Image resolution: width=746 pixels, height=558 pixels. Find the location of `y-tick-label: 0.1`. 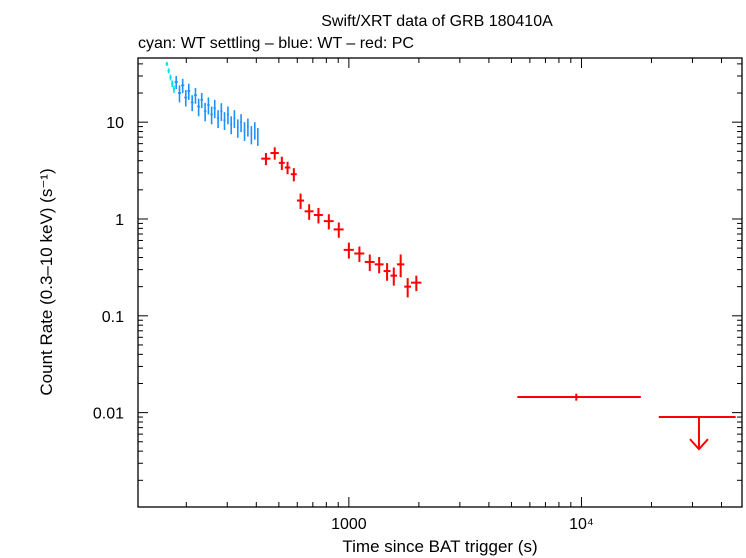

y-tick-label: 0.1 is located at coordinates (113, 317).